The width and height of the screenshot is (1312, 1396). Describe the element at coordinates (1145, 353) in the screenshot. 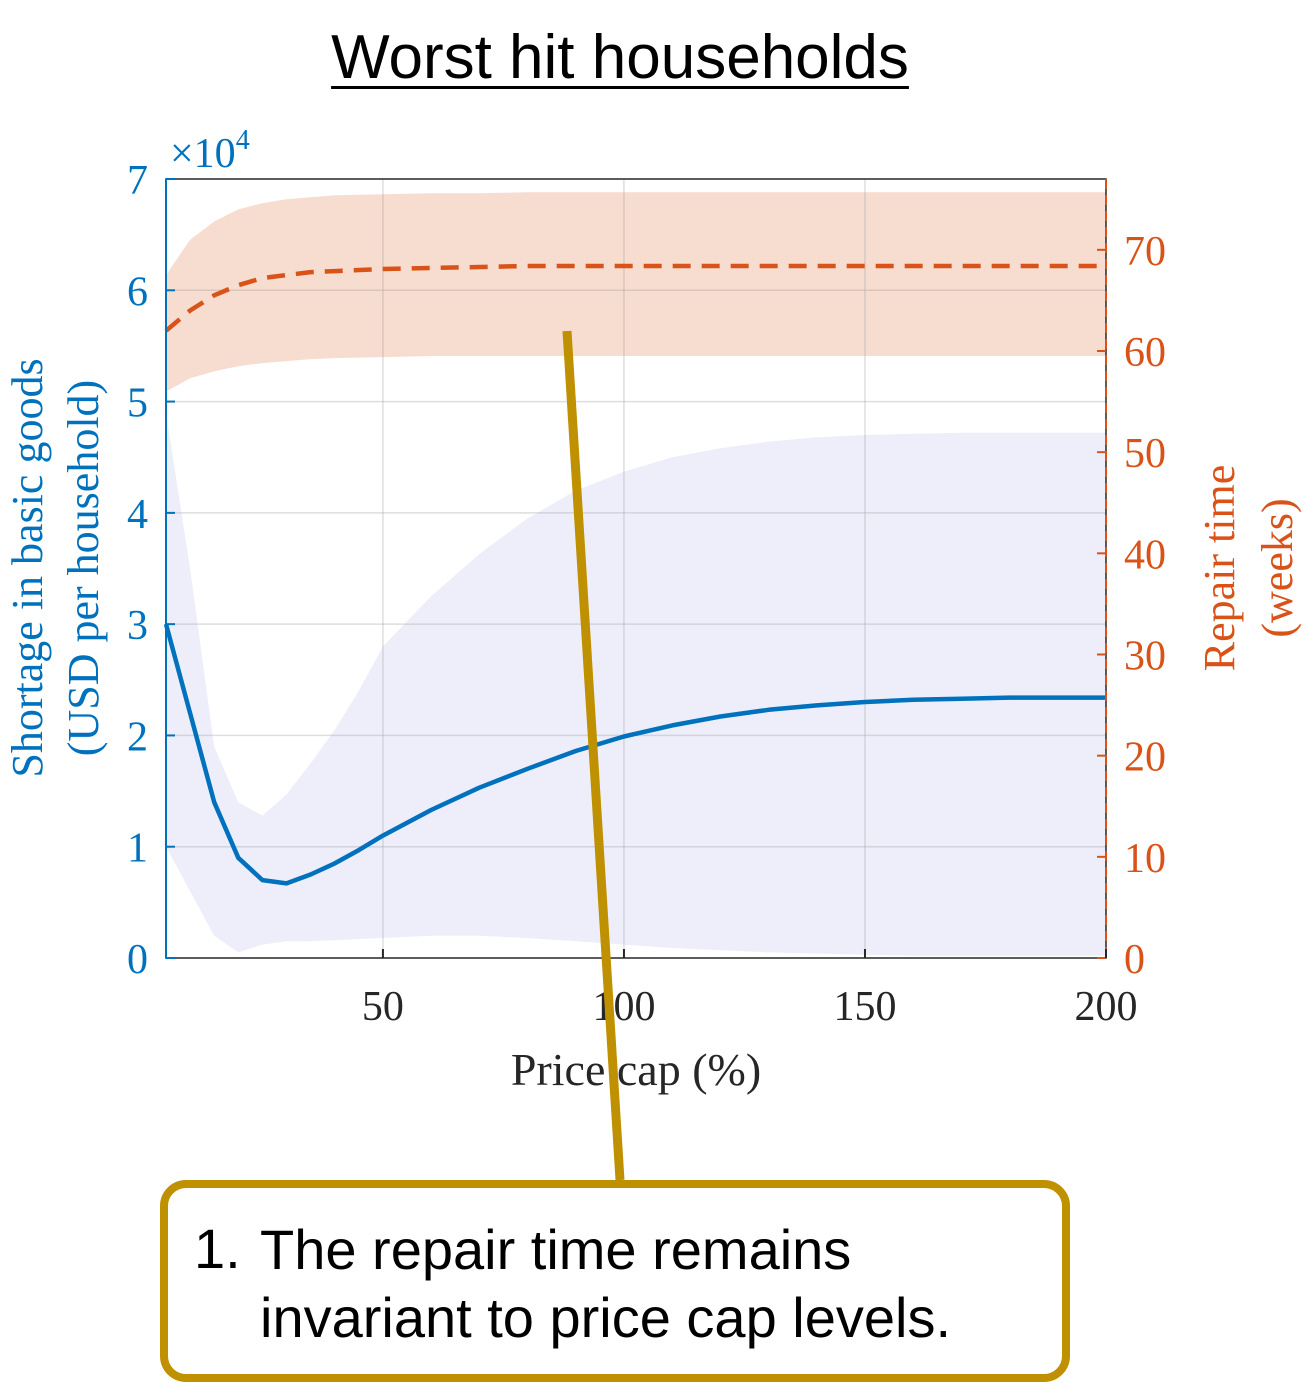

I see `right-axis-tick-label: 60` at that location.